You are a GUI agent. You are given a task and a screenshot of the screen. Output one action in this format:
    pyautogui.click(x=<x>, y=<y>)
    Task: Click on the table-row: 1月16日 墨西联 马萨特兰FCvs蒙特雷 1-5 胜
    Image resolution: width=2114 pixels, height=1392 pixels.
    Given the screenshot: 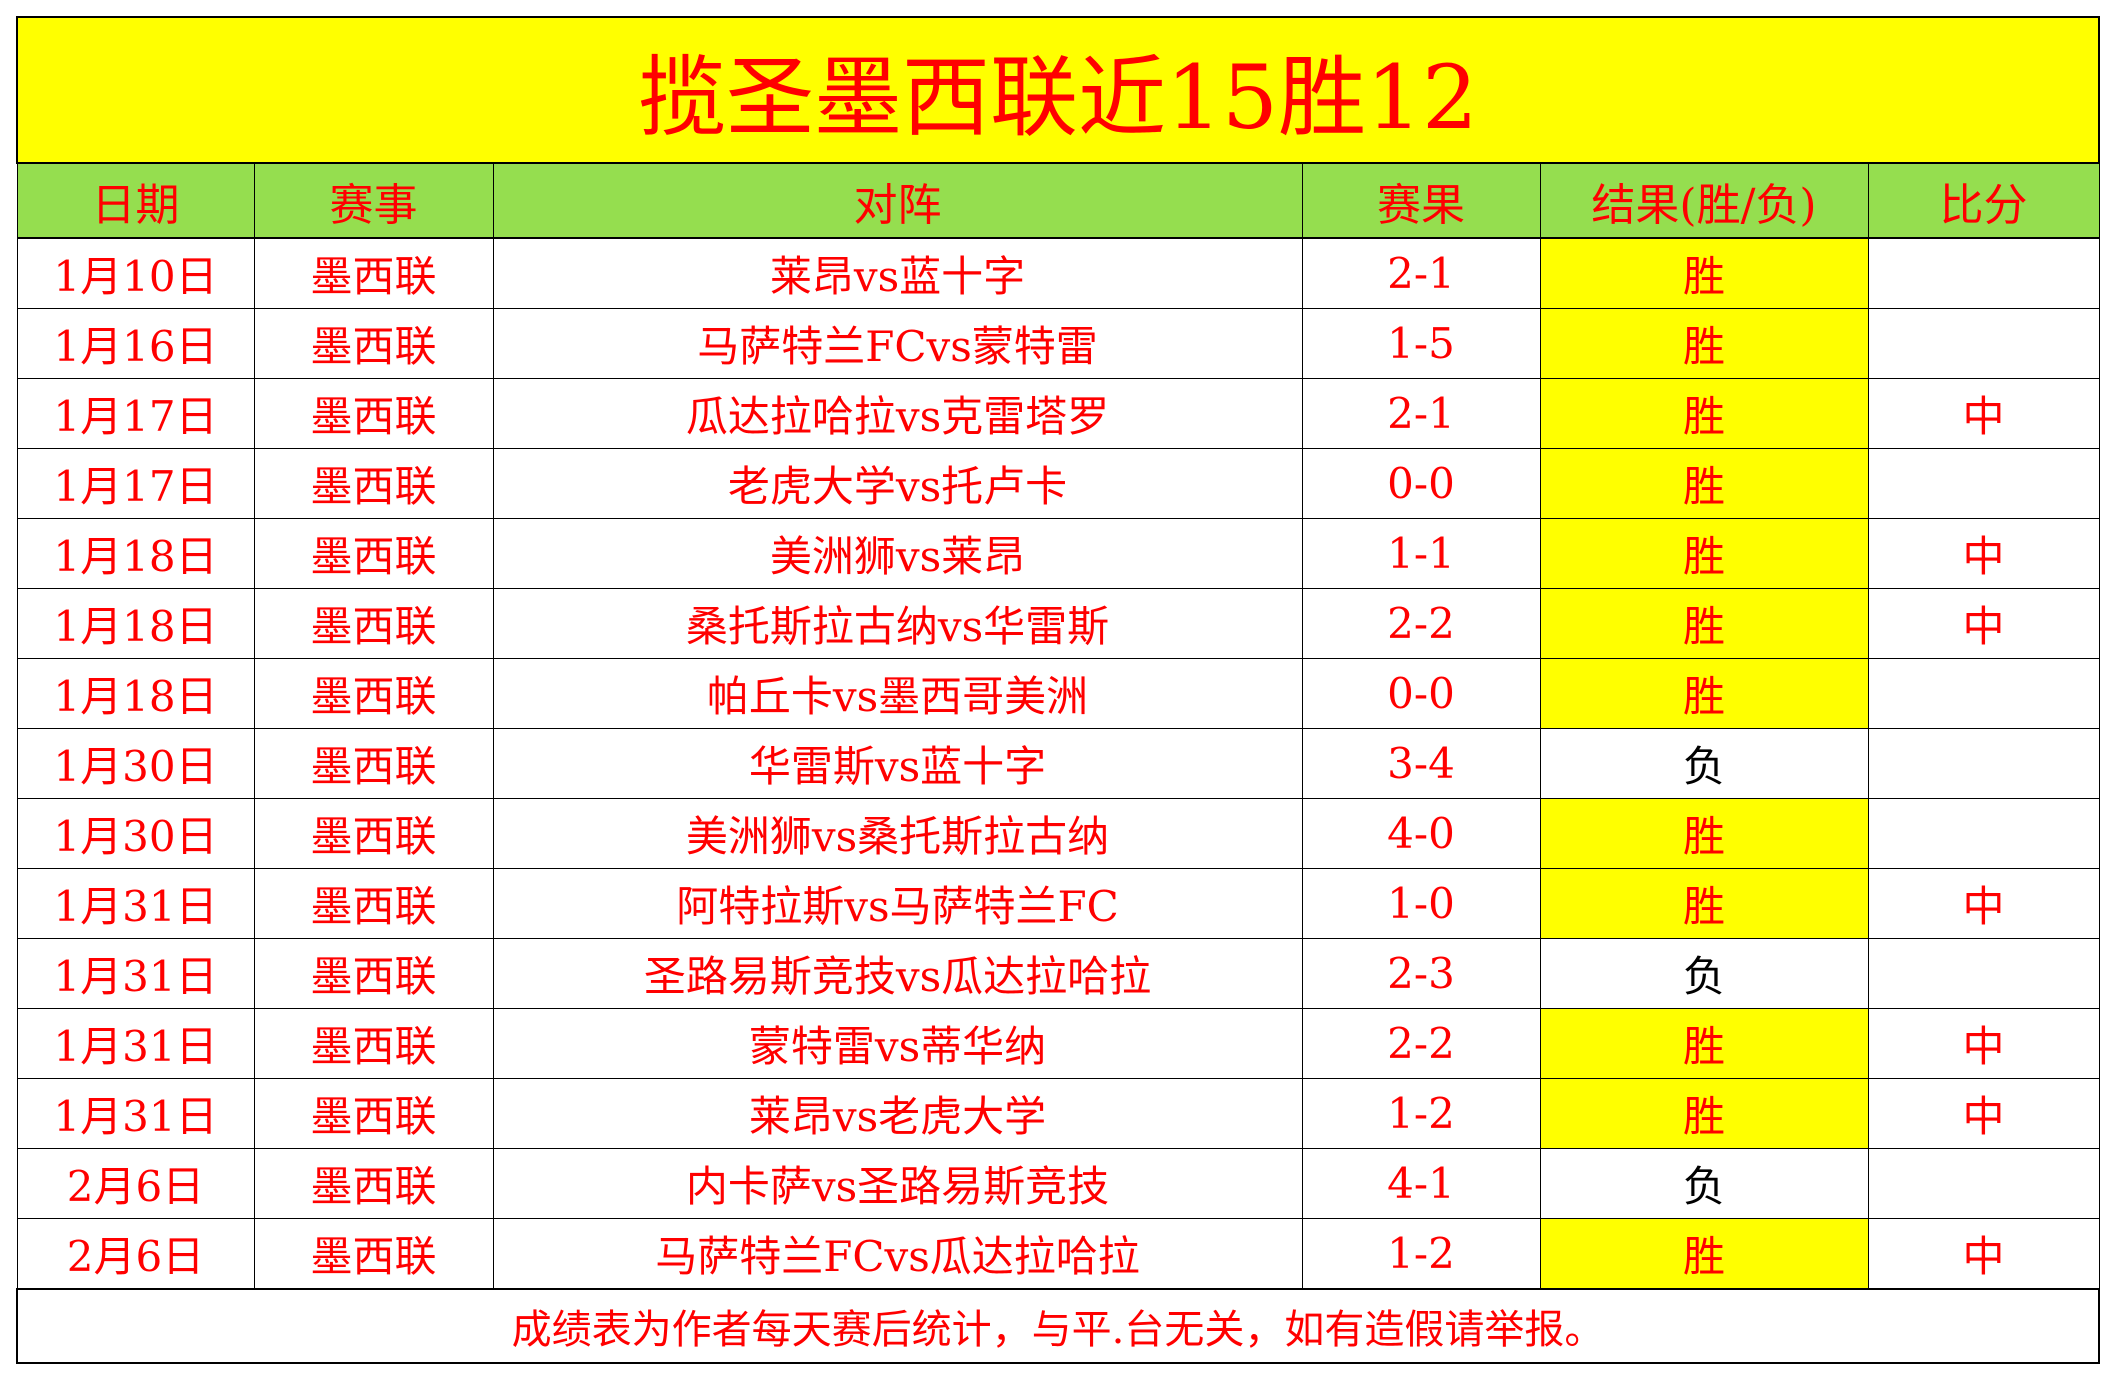 What is the action you would take?
    pyautogui.click(x=1058, y=343)
    